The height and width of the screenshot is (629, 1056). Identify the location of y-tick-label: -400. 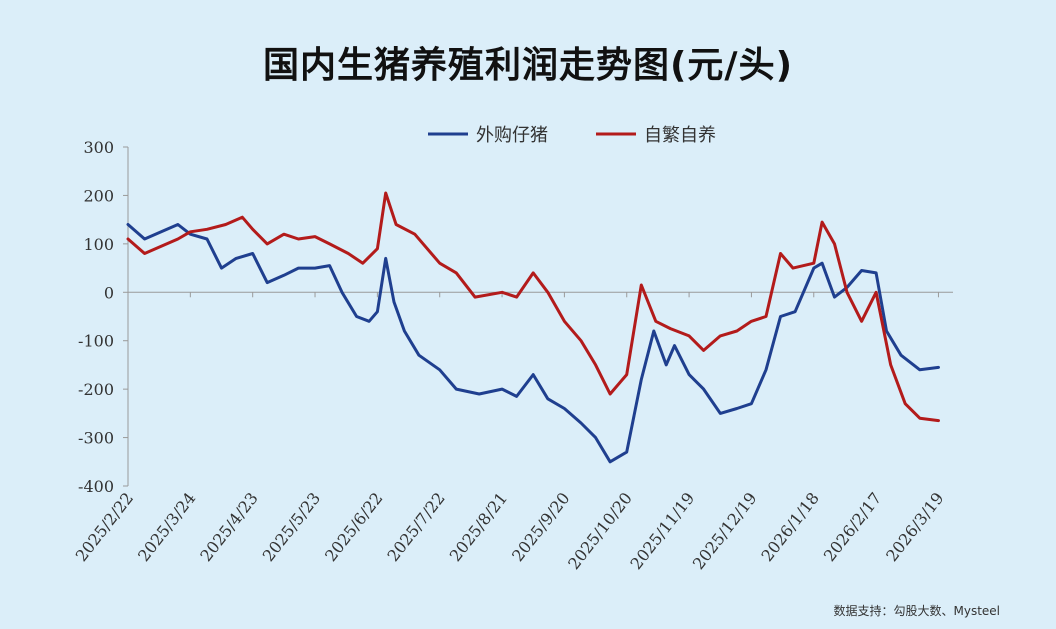
(96, 486).